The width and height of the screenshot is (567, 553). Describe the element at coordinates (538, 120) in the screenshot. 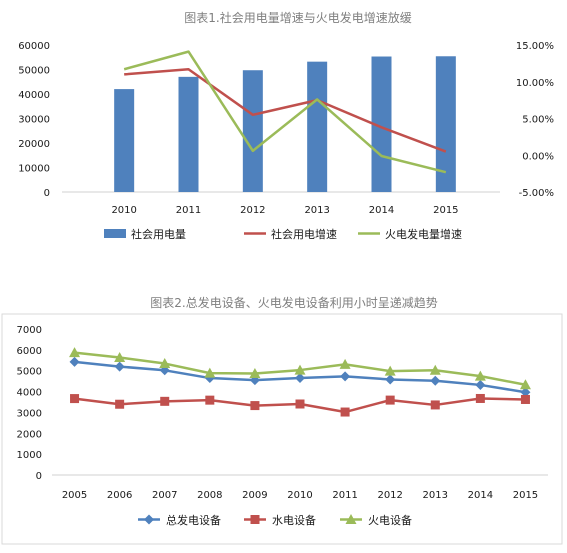

I see `right-axis-tick-label: 5.00%` at that location.